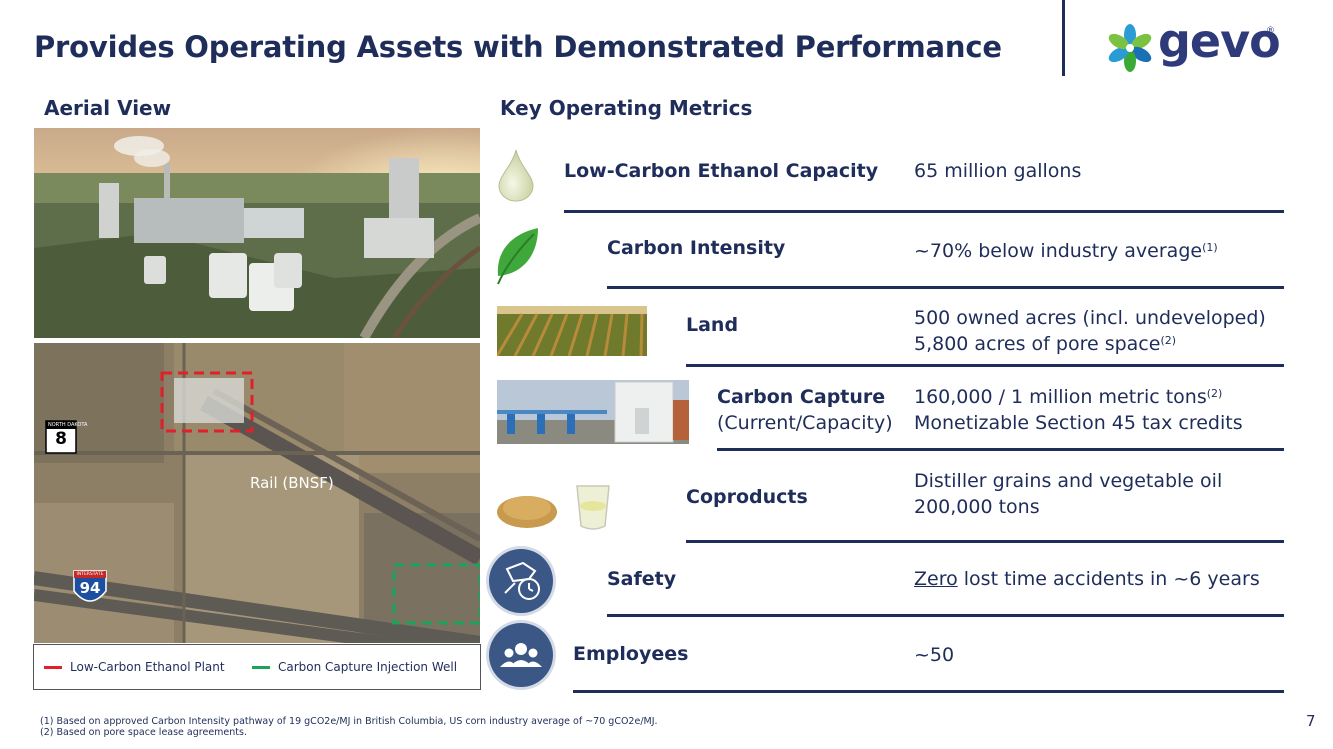  Describe the element at coordinates (642, 579) in the screenshot. I see `metric-label-safety: Safety` at that location.